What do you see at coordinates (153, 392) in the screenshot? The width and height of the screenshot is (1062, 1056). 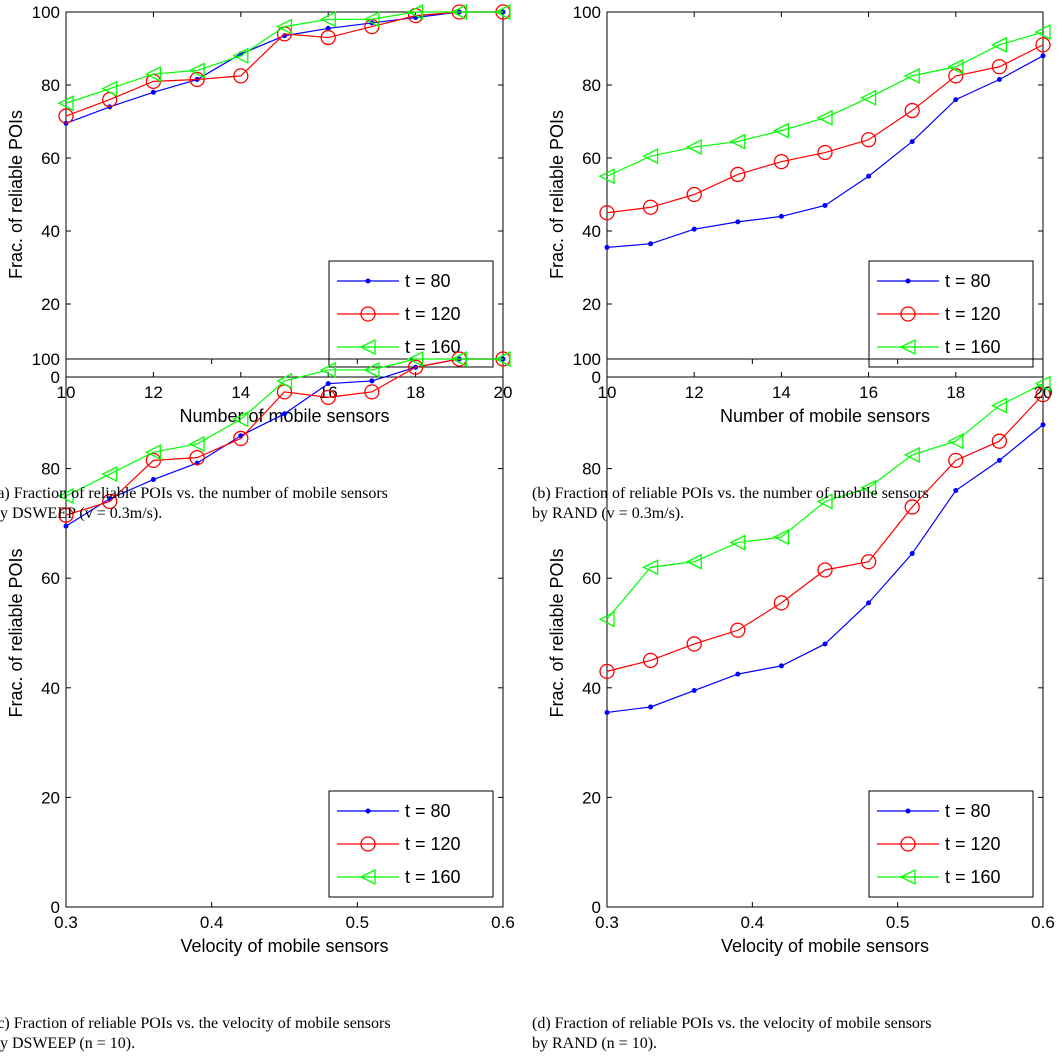 I see `x-tick-label: 12` at bounding box center [153, 392].